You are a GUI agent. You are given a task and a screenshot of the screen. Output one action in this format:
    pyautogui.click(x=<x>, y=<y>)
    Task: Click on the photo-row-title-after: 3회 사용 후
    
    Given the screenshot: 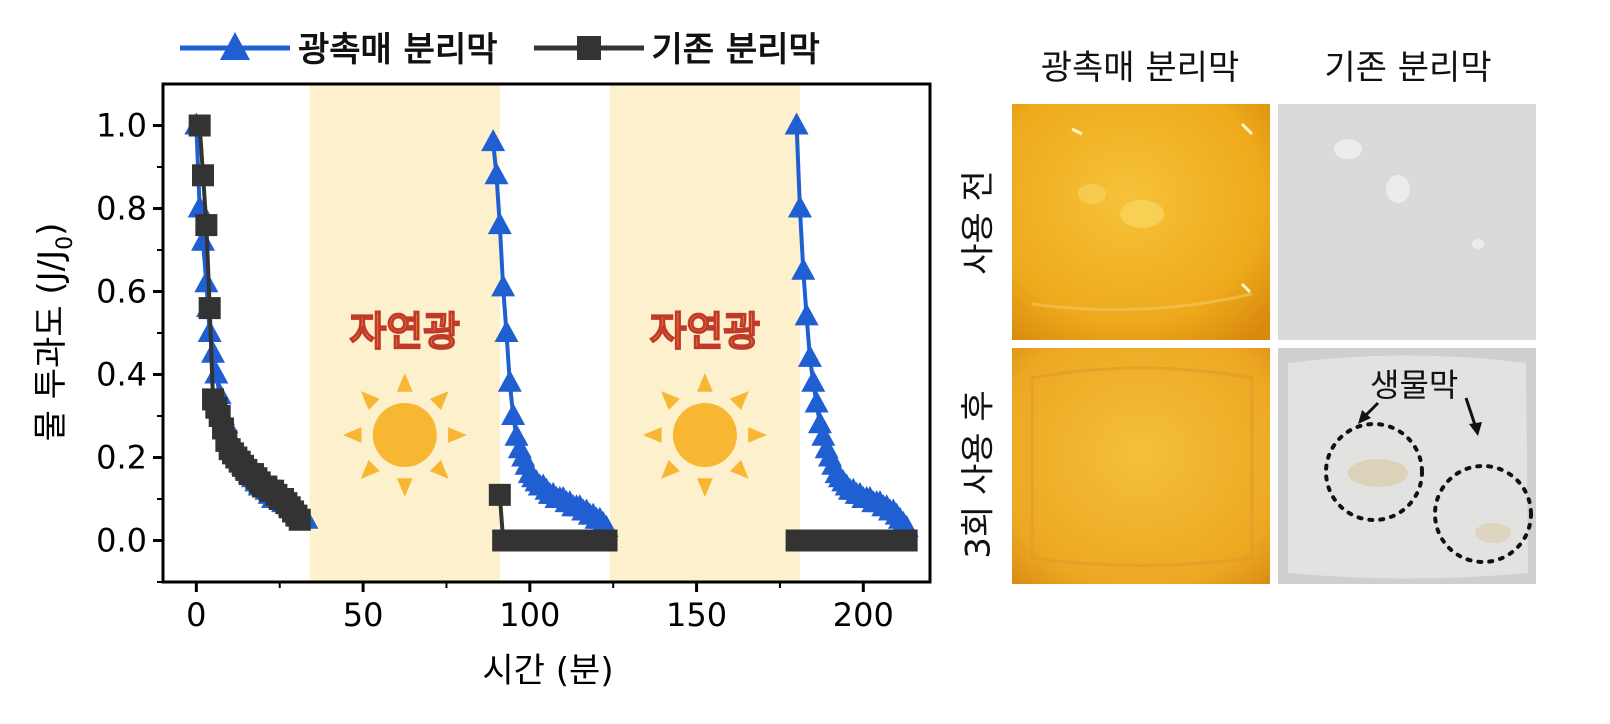 What is the action you would take?
    pyautogui.click(x=978, y=474)
    